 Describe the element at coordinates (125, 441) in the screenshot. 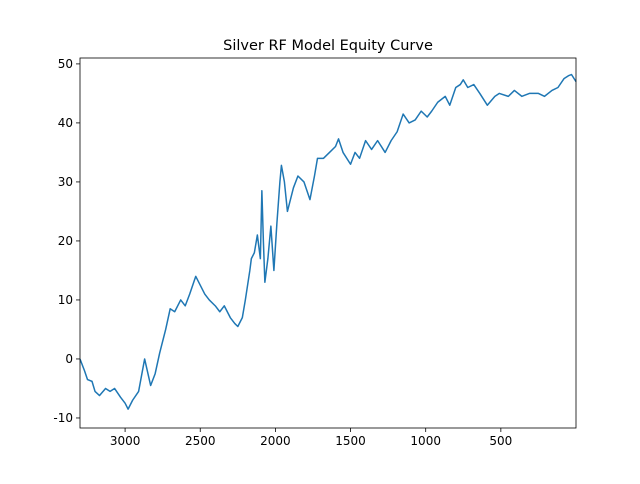

I see `x-tick-label: 3000` at that location.